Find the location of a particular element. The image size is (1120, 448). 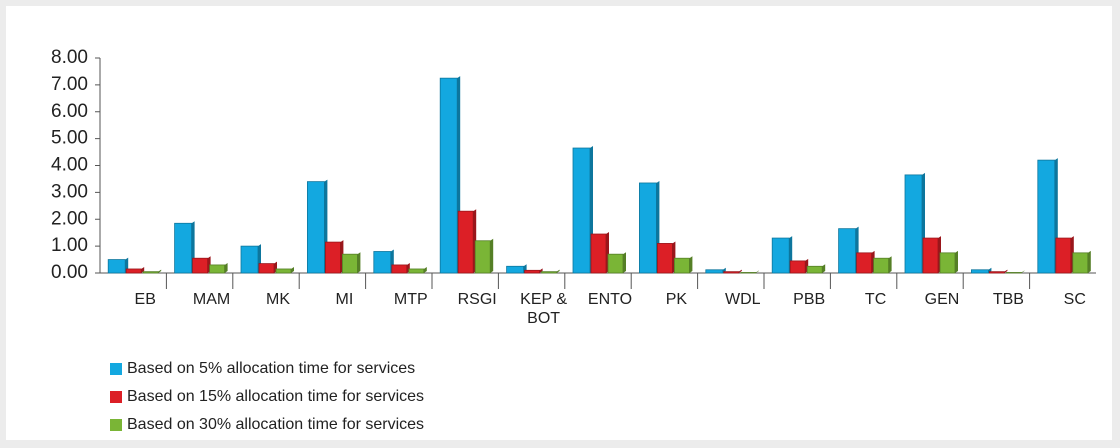

x-tick-label: PBB is located at coordinates (809, 299).